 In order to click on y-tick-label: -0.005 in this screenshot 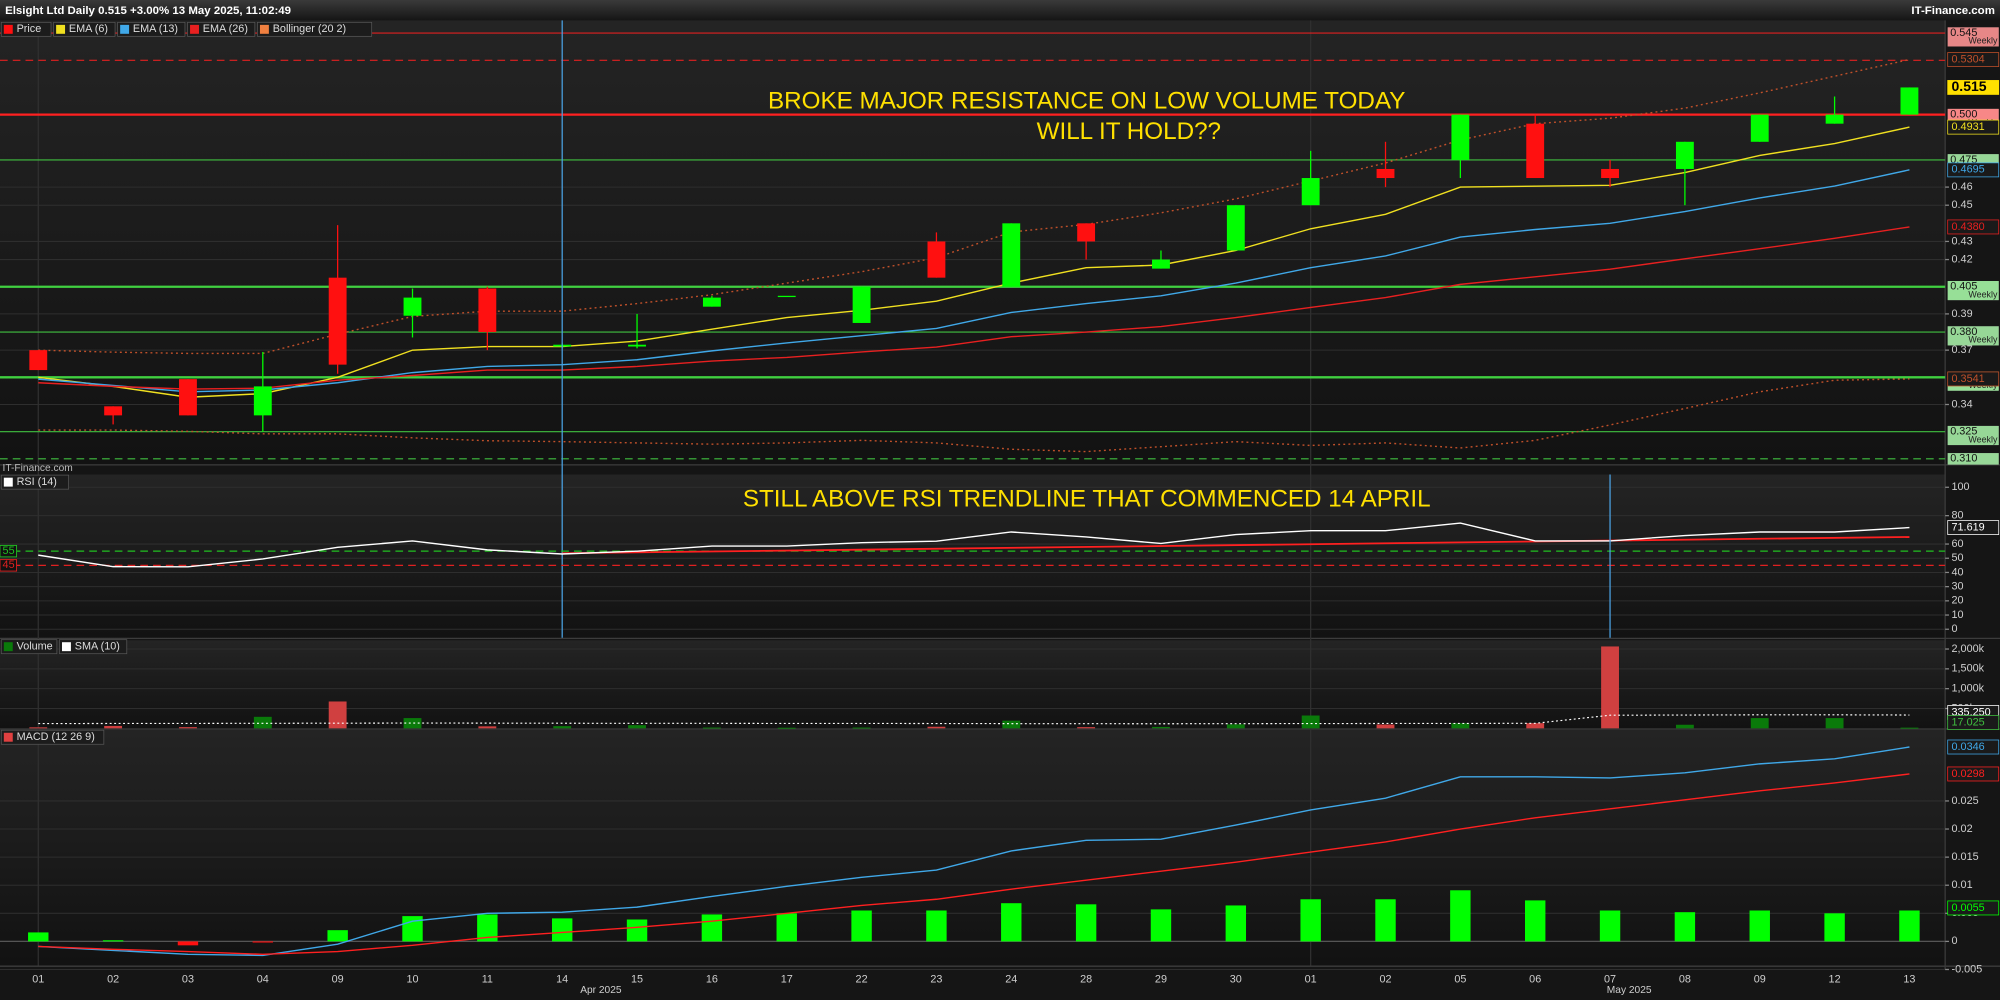, I will do `click(1967, 969)`.